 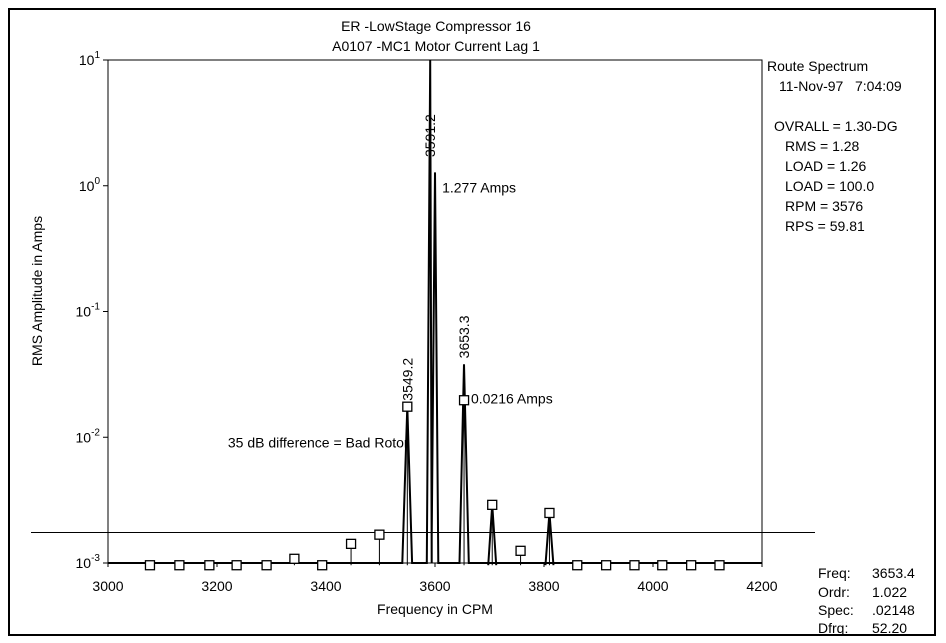 What do you see at coordinates (893, 573) in the screenshot?
I see `readout-freq-value: 3653.4` at bounding box center [893, 573].